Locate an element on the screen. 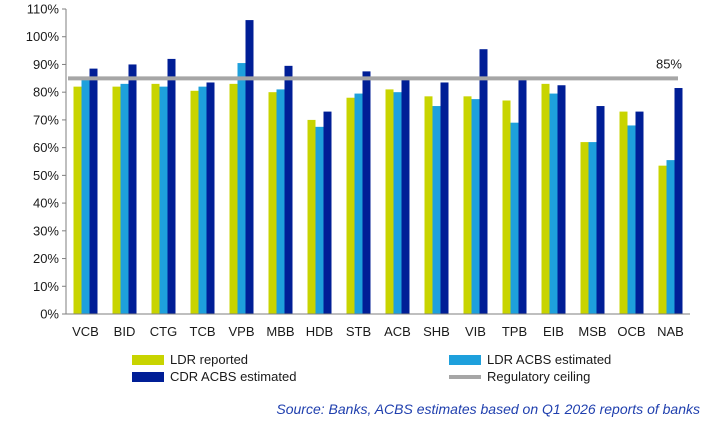 This screenshot has width=722, height=432. x-tick-label-acb: ACB is located at coordinates (397, 331).